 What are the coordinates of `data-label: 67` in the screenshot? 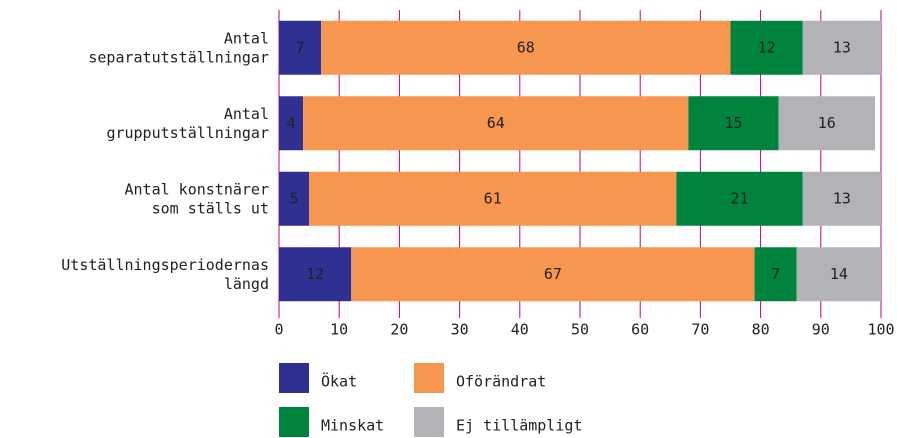 It's located at (553, 274).